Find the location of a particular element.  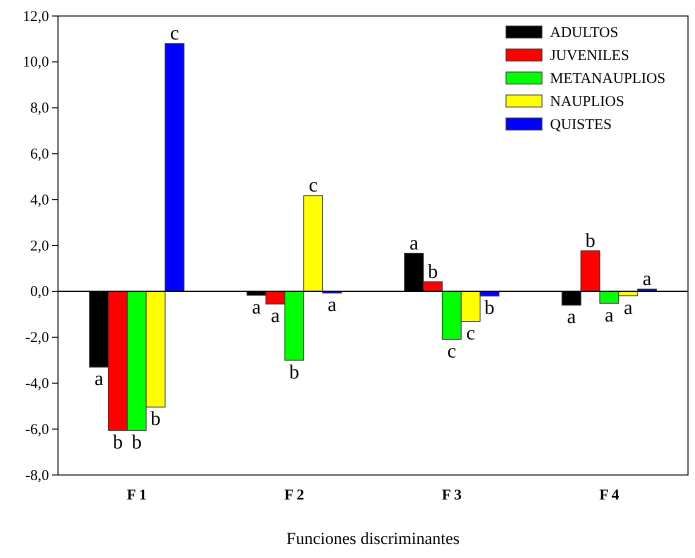

y-tick-label: 2,0 is located at coordinates (39, 246).